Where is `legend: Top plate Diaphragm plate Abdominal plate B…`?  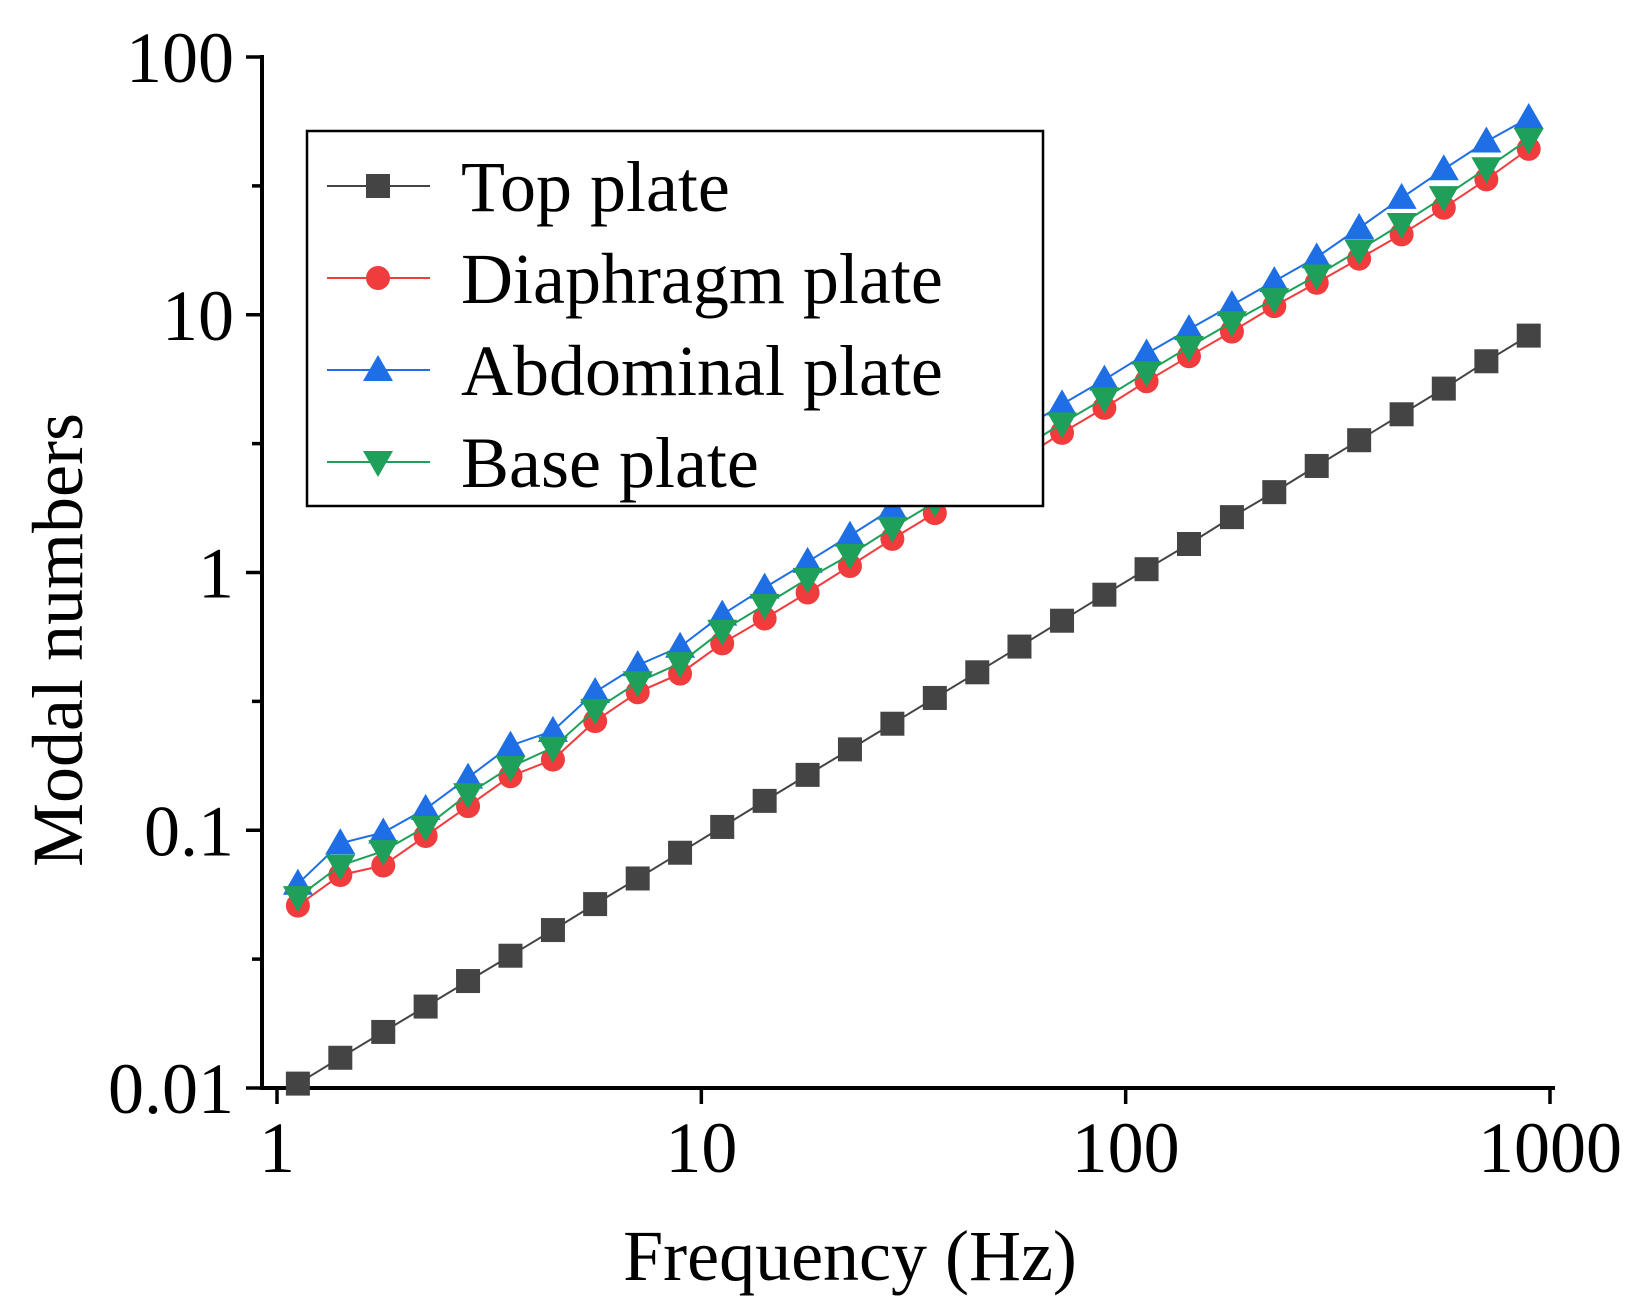 legend: Top plate Diaphragm plate Abdominal plate B… is located at coordinates (675, 318).